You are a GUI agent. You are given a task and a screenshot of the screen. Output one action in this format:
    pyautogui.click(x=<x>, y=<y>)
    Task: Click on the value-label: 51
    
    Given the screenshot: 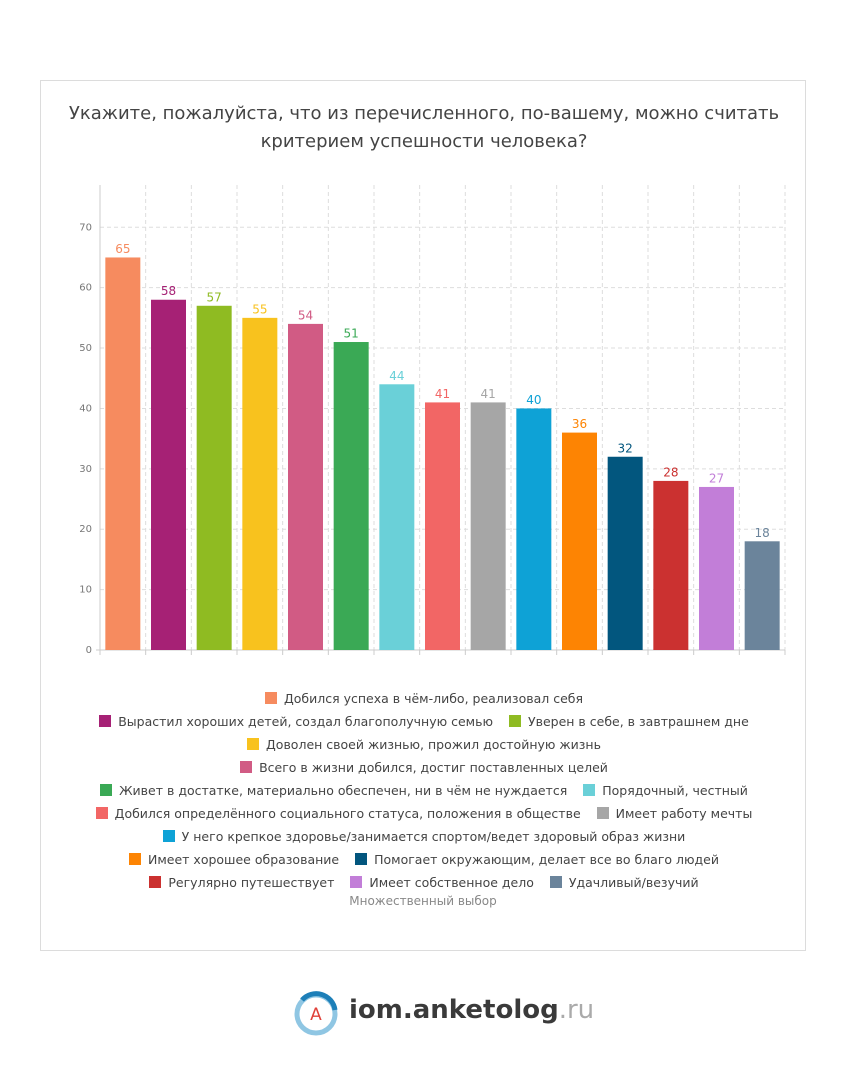 What is the action you would take?
    pyautogui.click(x=351, y=334)
    